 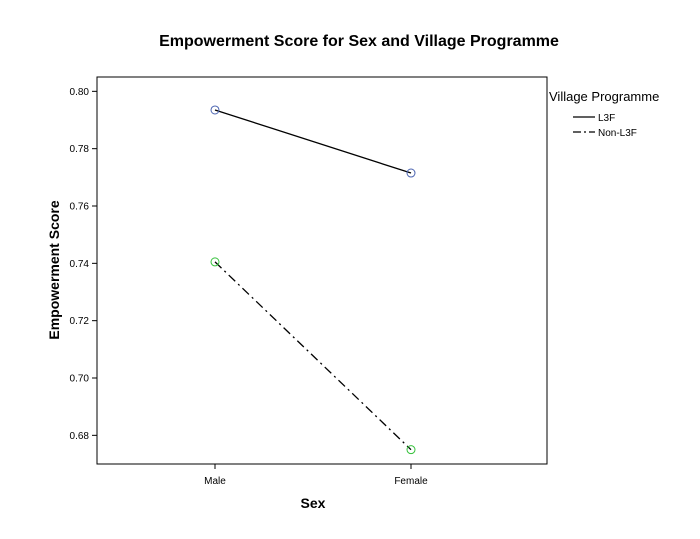 What do you see at coordinates (215, 262) in the screenshot?
I see `data-point-non-l3f-male` at bounding box center [215, 262].